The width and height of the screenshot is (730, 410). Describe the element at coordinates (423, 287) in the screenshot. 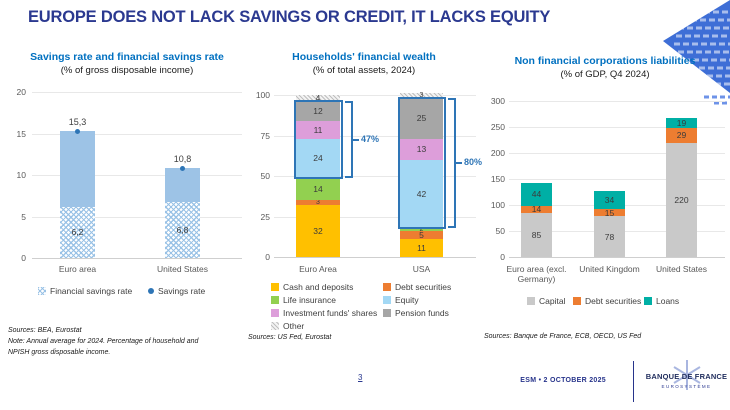

I see `legend-label: Debt securities` at that location.